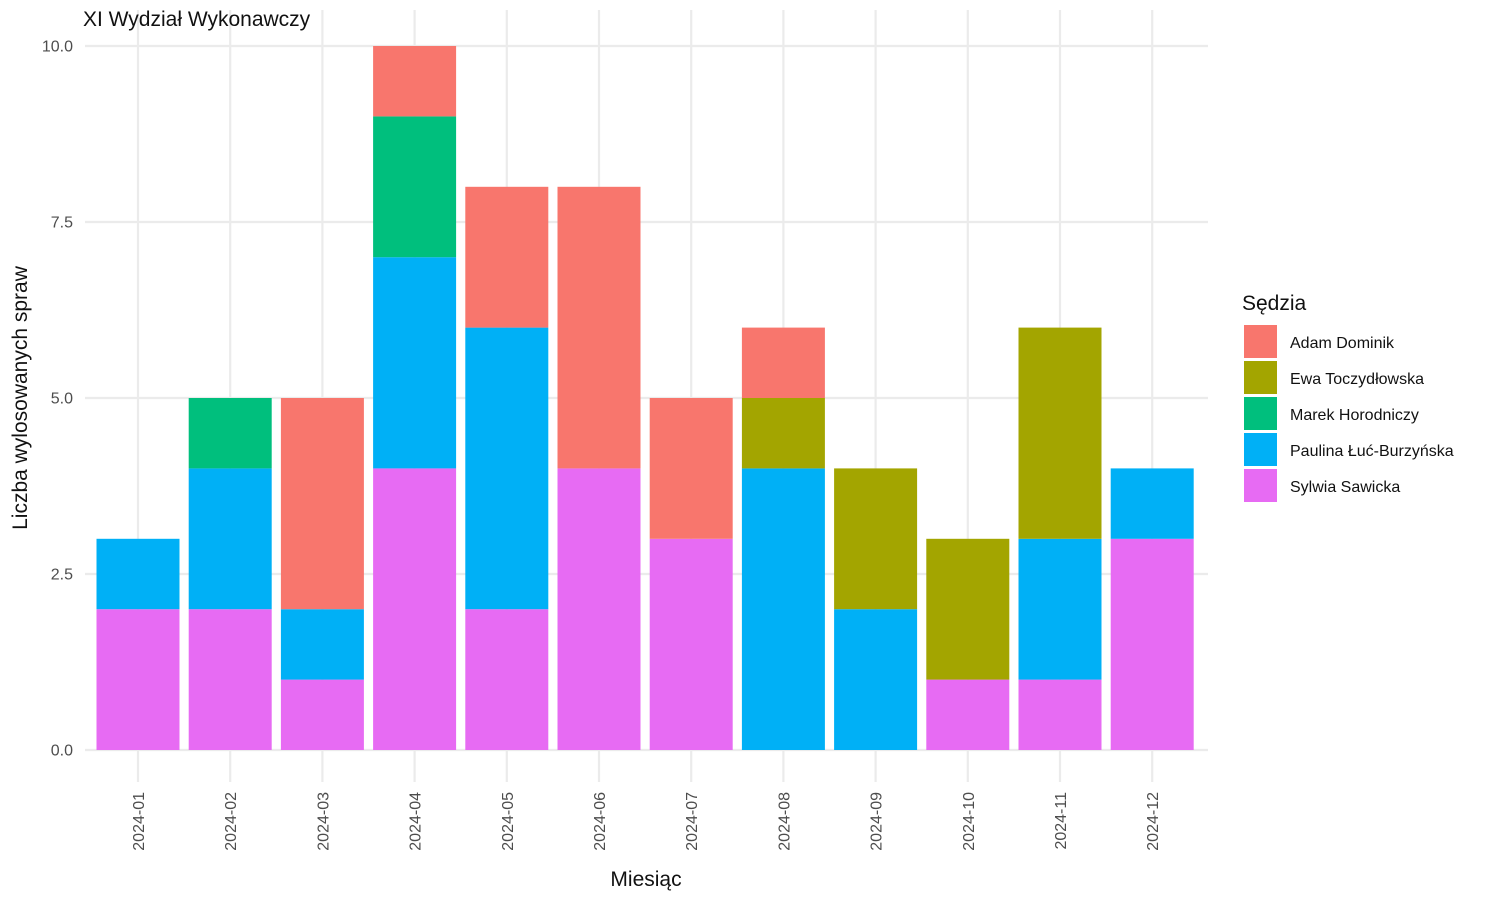 The image size is (1500, 900). Describe the element at coordinates (57, 47) in the screenshot. I see `y-tick-label: 10.0` at that location.